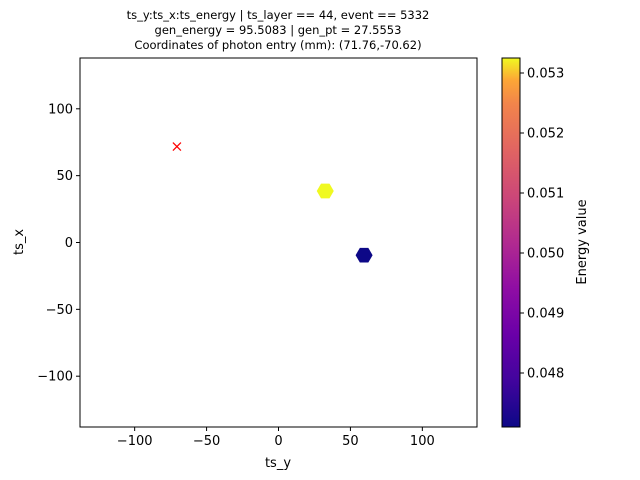  What do you see at coordinates (55, 377) in the screenshot?
I see `y-tick-label: −100` at bounding box center [55, 377].